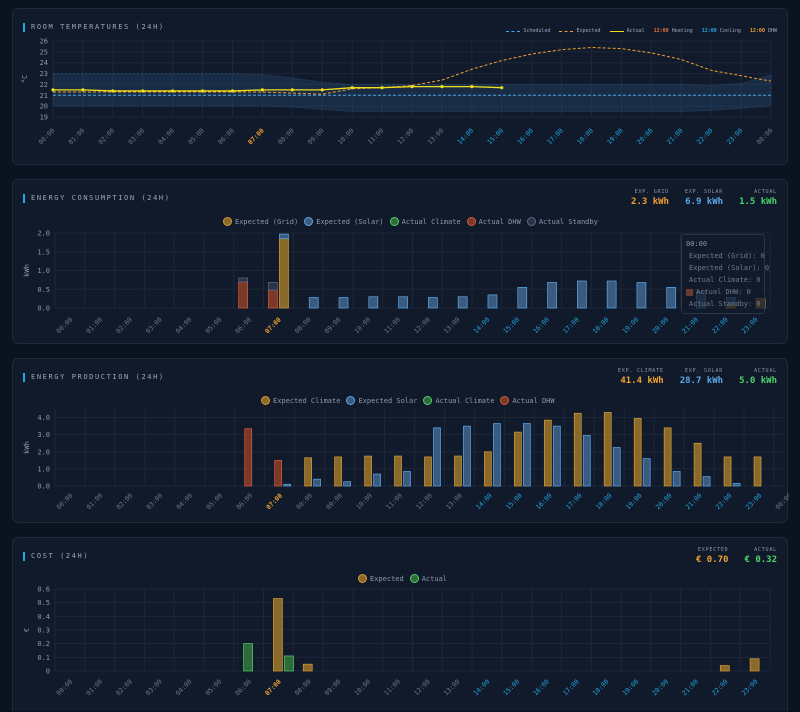 This screenshot has width=800, height=712. Describe the element at coordinates (196, 137) in the screenshot. I see `x-tick-label: 05:00` at that location.